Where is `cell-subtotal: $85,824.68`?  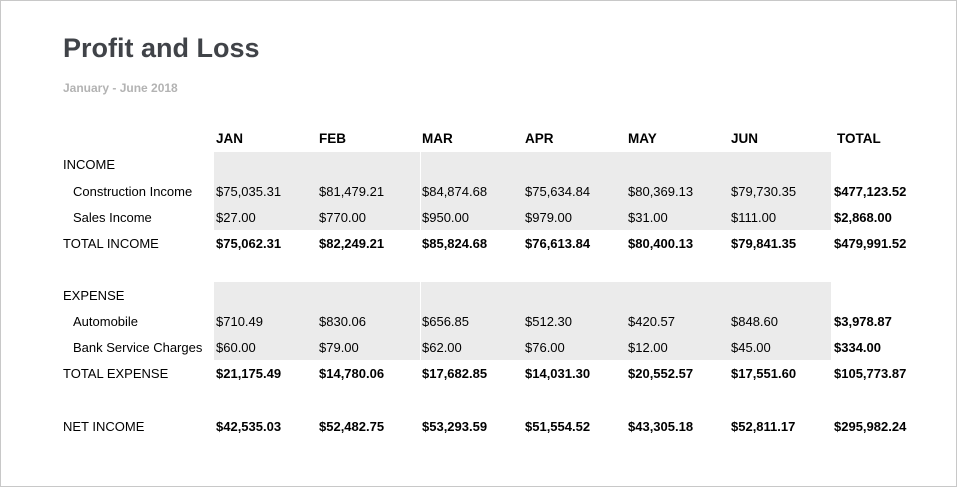 cell-subtotal: $85,824.68 is located at coordinates (455, 243).